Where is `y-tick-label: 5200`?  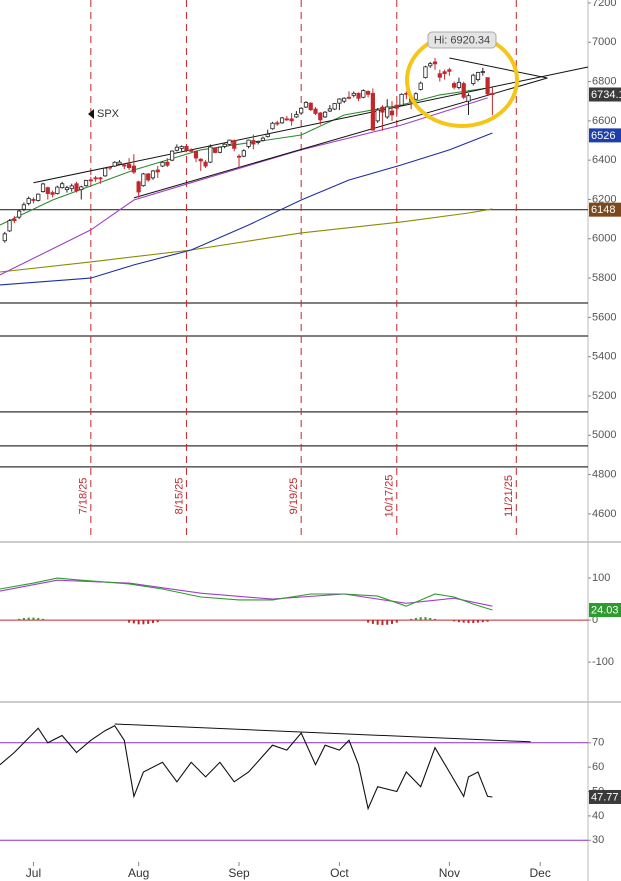 y-tick-label: 5200 is located at coordinates (604, 396).